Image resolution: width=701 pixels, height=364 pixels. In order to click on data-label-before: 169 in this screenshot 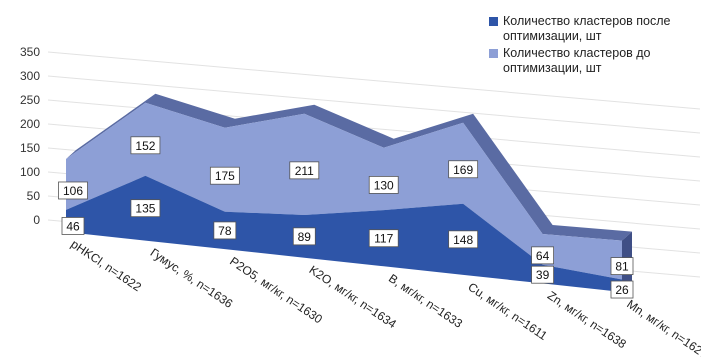, I will do `click(463, 170)`.